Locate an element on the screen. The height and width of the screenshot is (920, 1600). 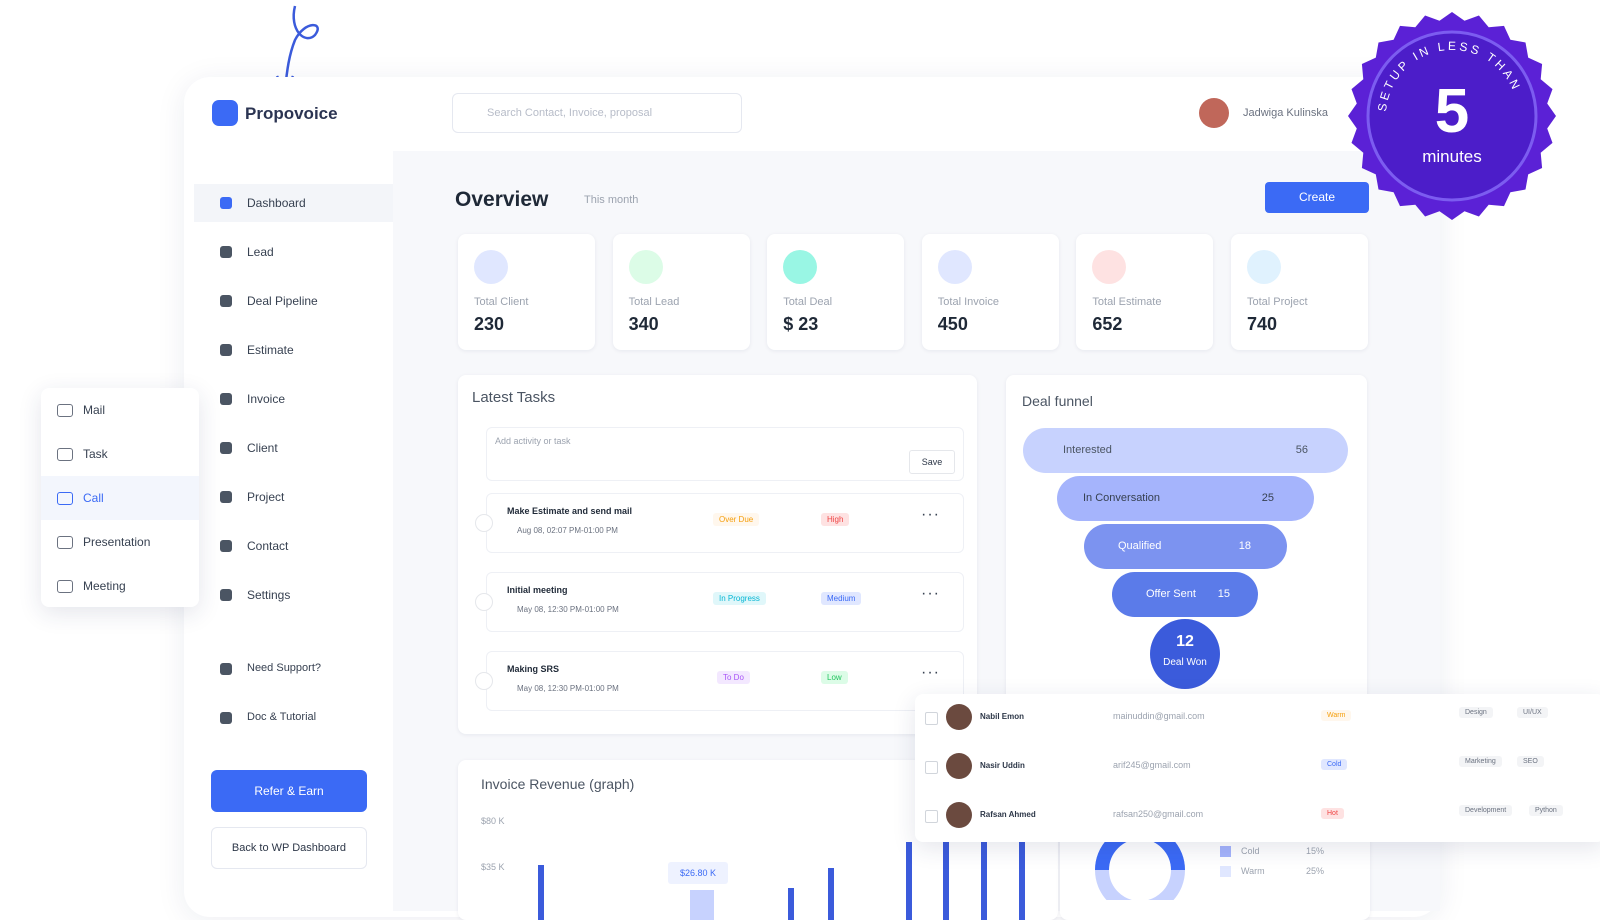
legend-swatch is located at coordinates (1225, 871).